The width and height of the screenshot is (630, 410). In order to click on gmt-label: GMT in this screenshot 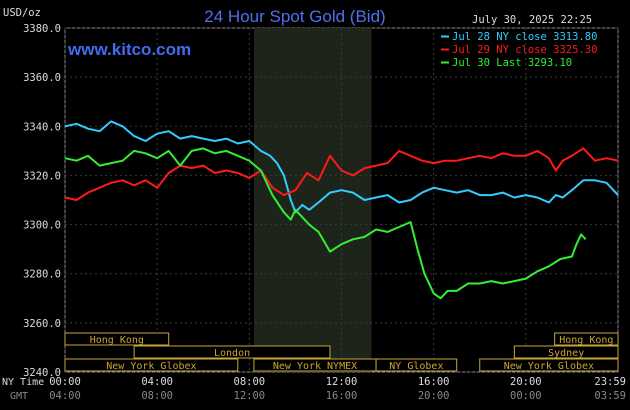, I will do `click(19, 396)`.